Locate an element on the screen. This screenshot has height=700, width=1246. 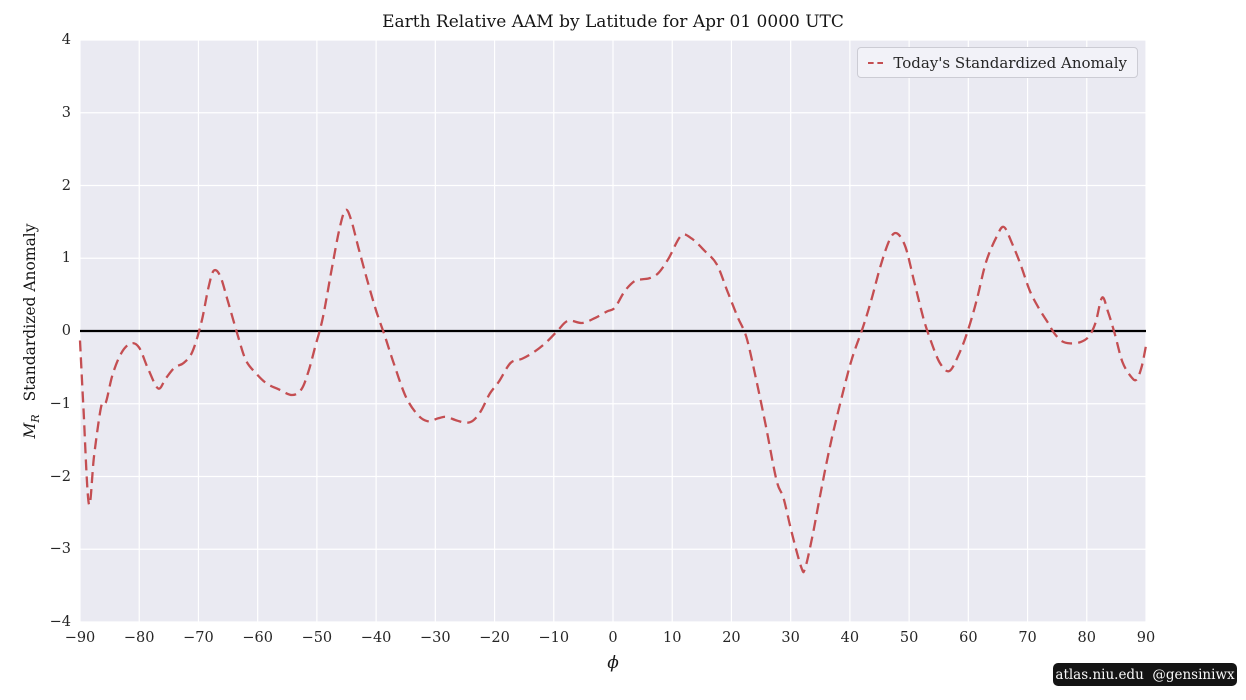
x-tick-label: −10 is located at coordinates (554, 638).